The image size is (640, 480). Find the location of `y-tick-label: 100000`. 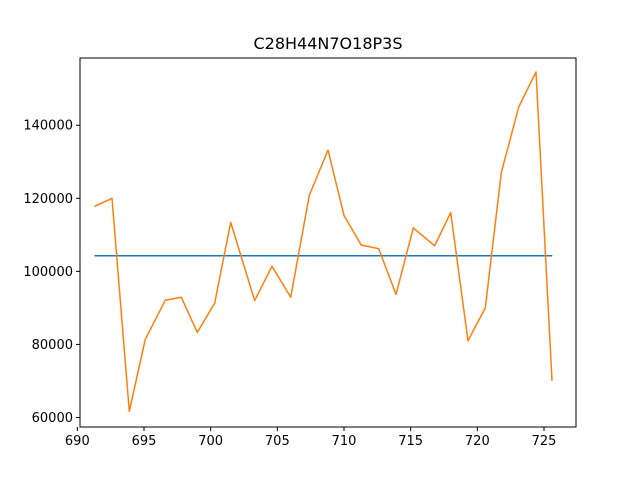

y-tick-label: 100000 is located at coordinates (48, 272).